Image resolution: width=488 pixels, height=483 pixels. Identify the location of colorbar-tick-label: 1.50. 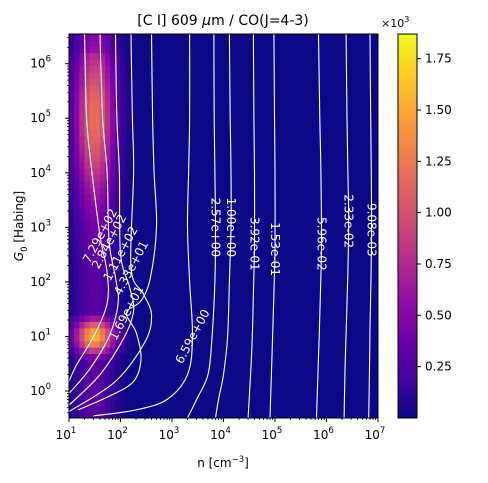
(438, 110).